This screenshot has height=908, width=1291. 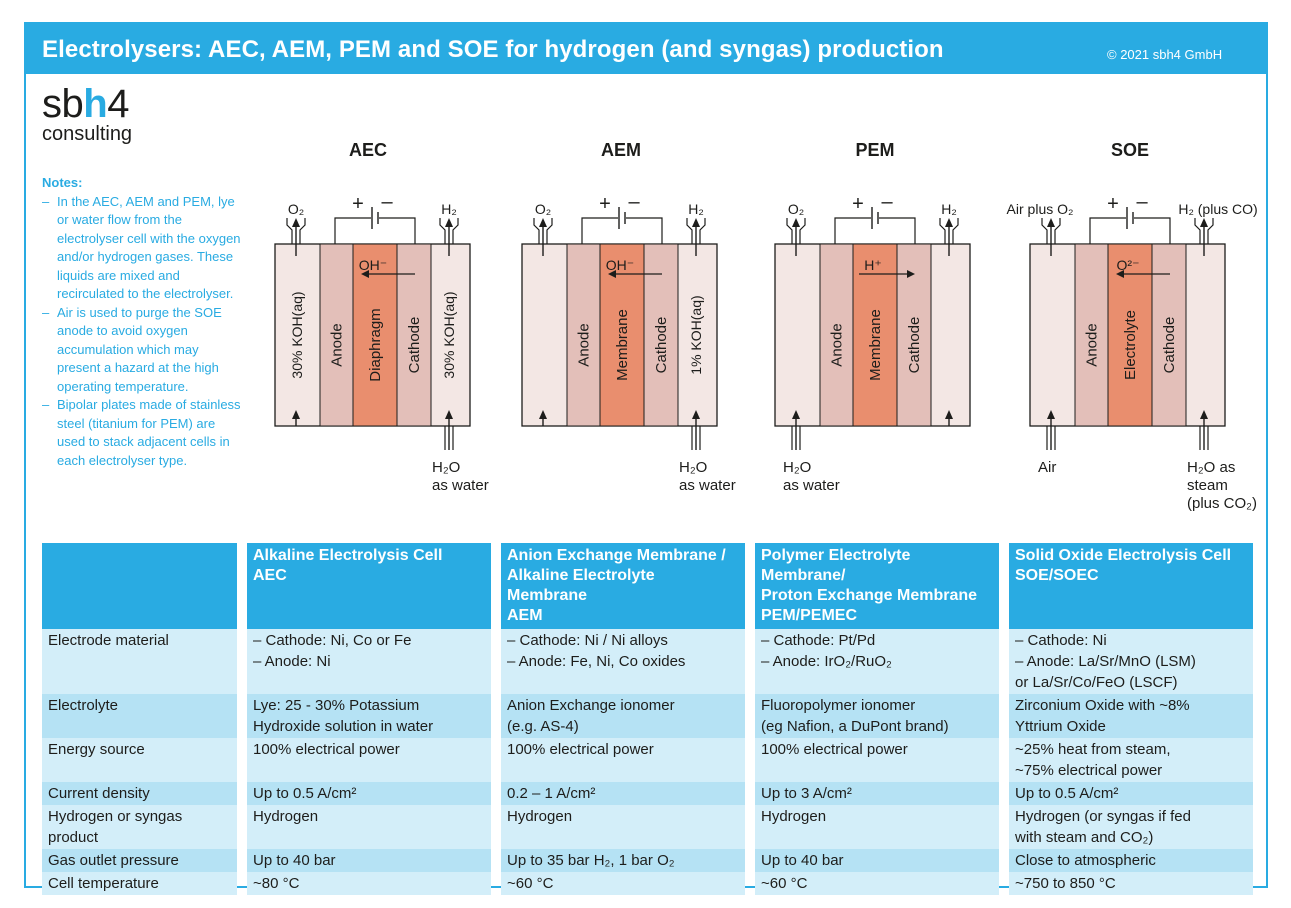 I want to click on inlet-right-label: H₂O, so click(x=693, y=467).